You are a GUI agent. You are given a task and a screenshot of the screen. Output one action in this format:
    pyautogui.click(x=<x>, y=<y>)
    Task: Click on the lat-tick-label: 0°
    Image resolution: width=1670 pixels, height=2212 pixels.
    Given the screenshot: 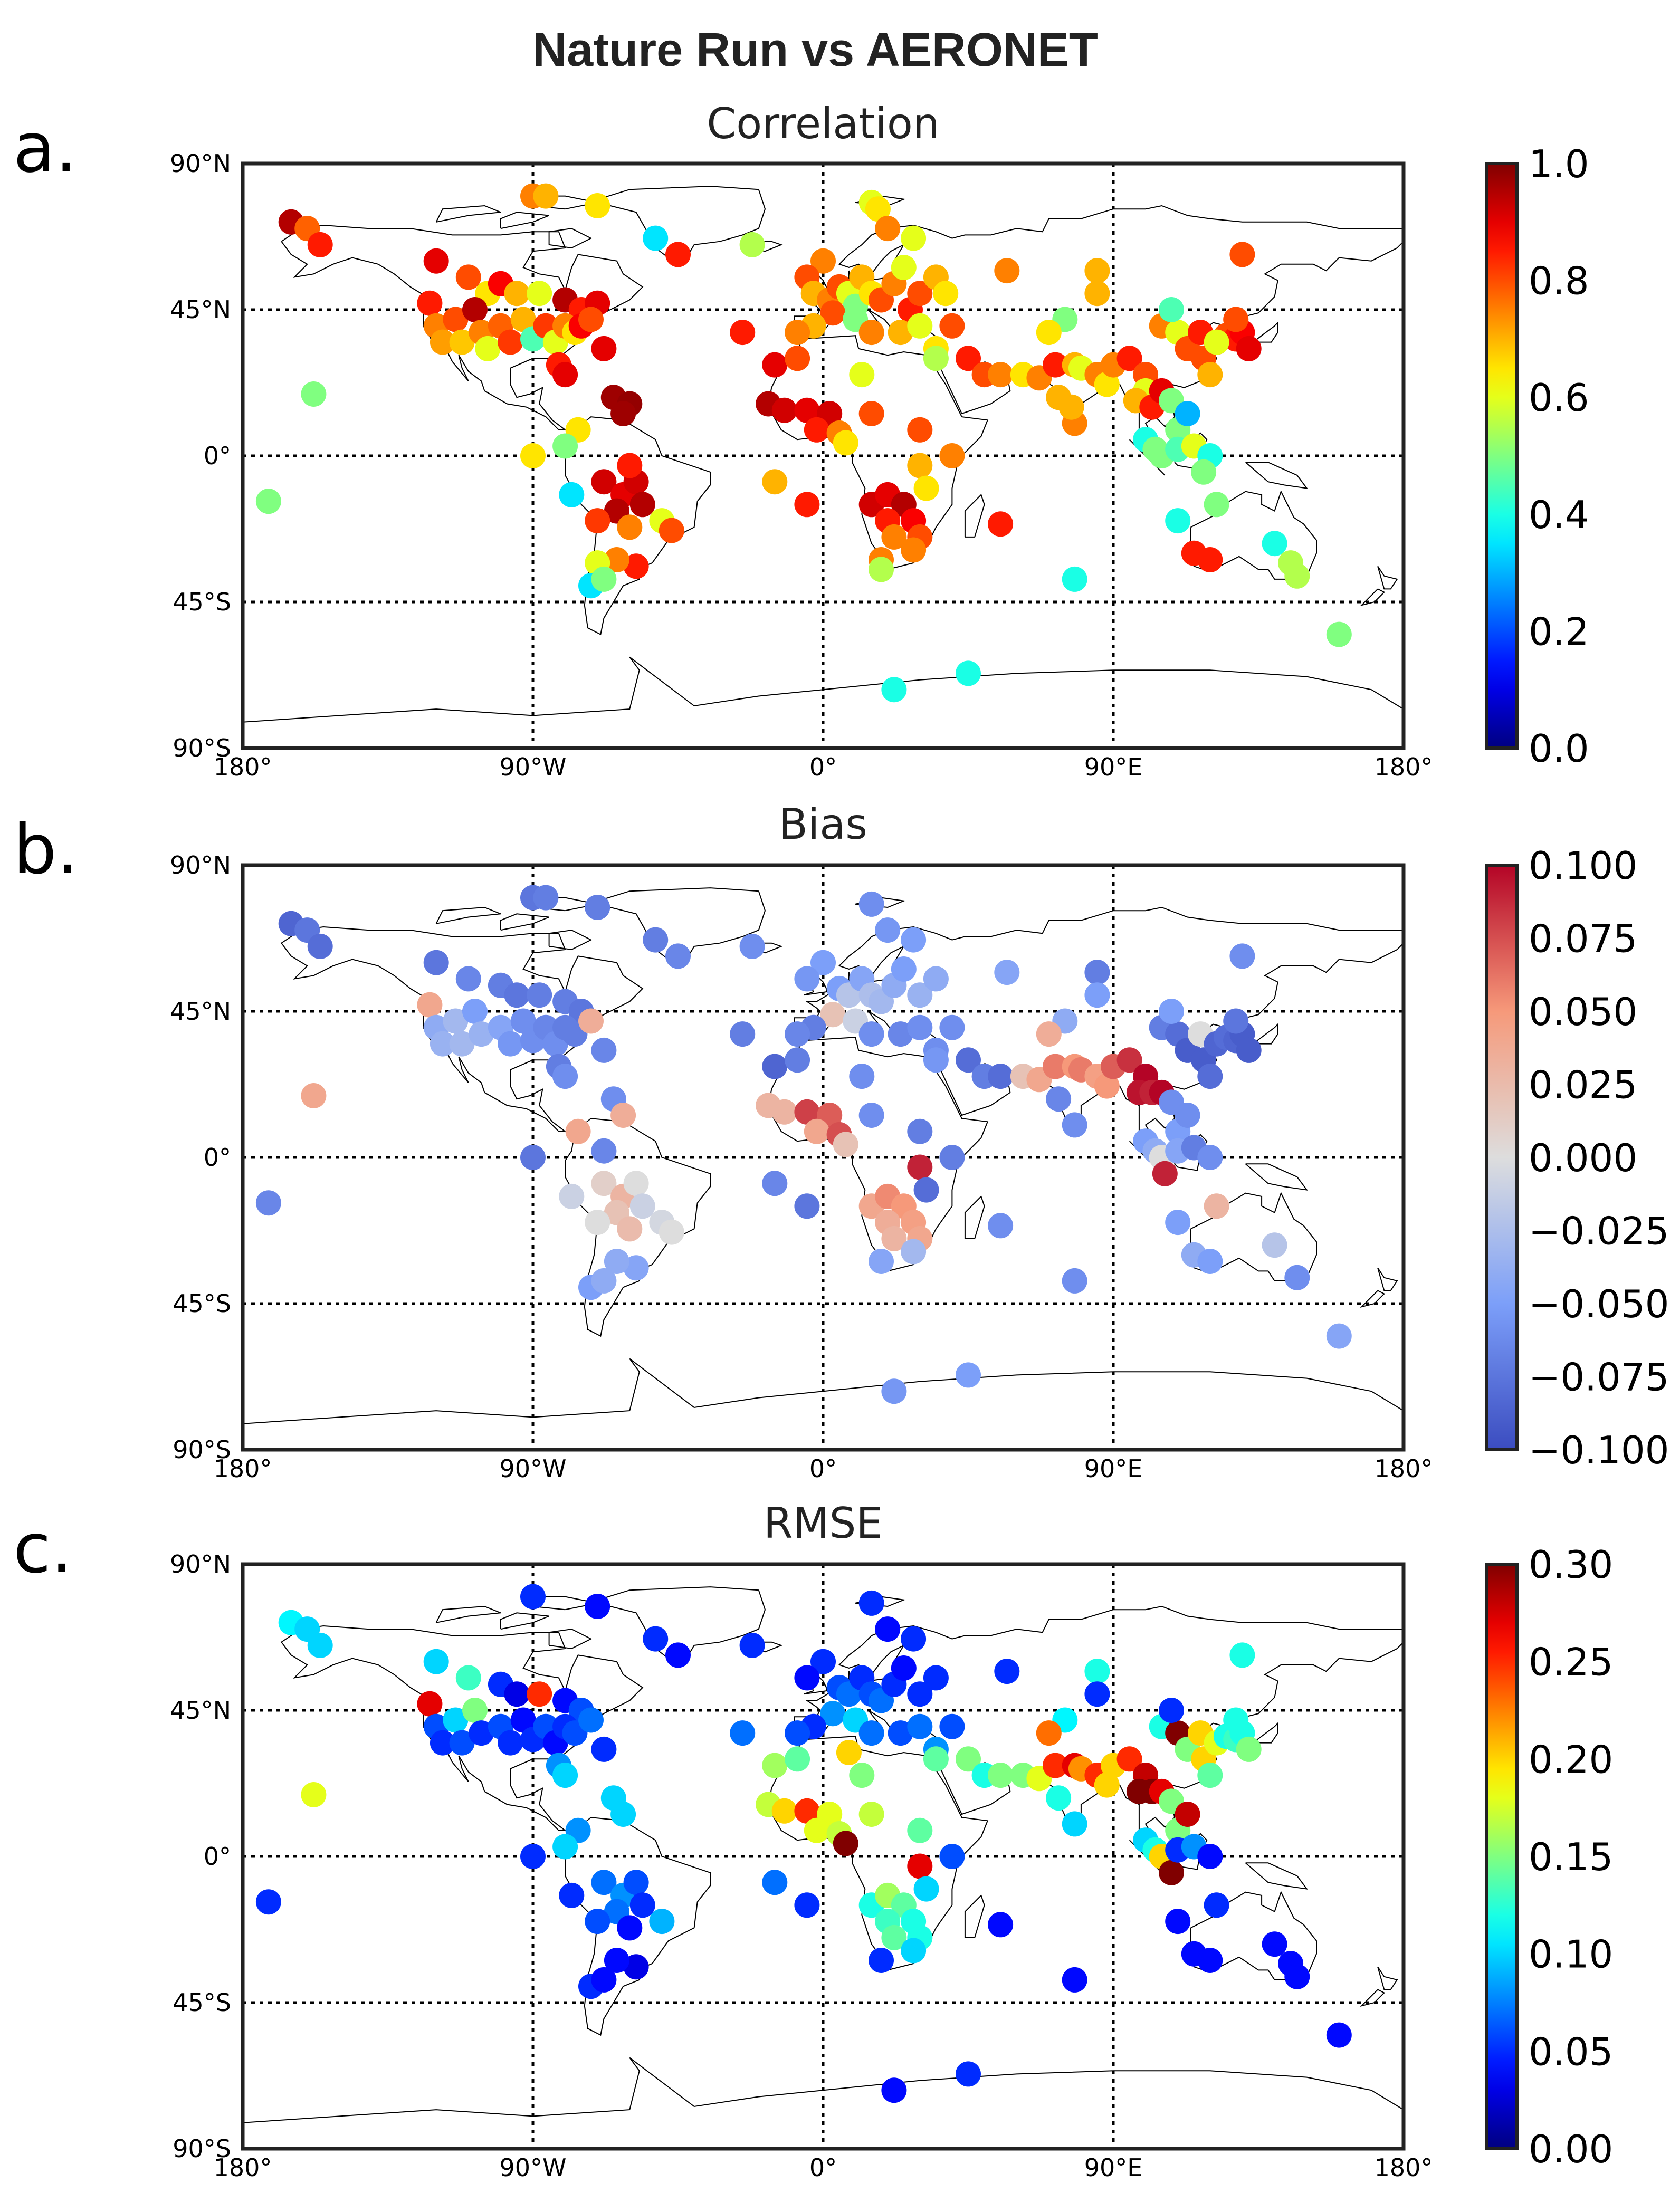 What is the action you would take?
    pyautogui.click(x=217, y=1856)
    